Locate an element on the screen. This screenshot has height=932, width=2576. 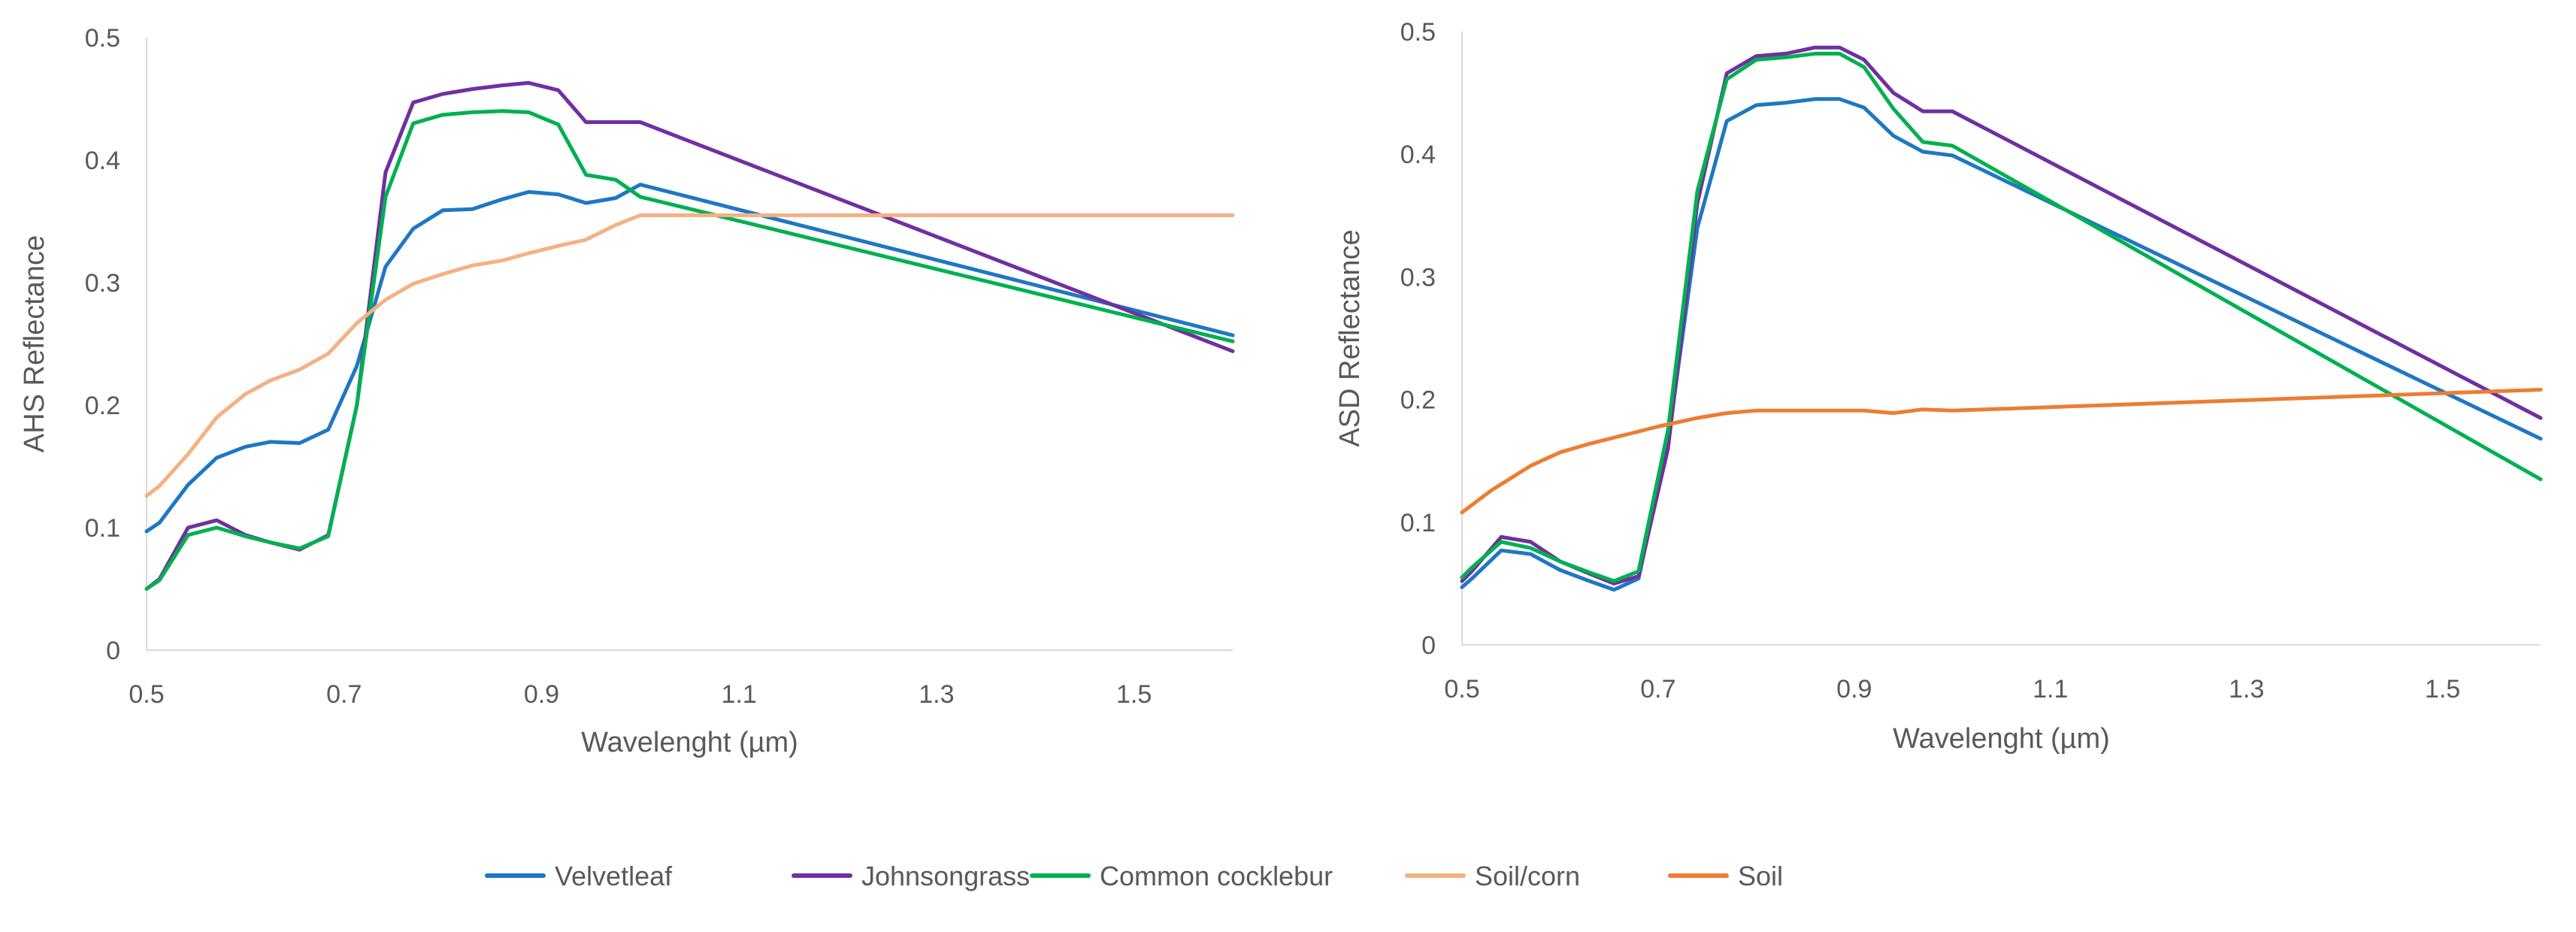
asd-x-tick-label: 1.1 is located at coordinates (2050, 689).